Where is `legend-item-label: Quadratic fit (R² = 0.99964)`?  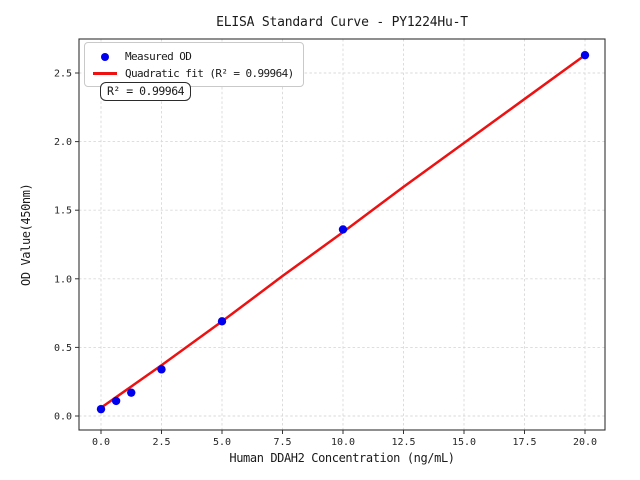
legend-item-label: Quadratic fit (R² = 0.99964) is located at coordinates (209, 73).